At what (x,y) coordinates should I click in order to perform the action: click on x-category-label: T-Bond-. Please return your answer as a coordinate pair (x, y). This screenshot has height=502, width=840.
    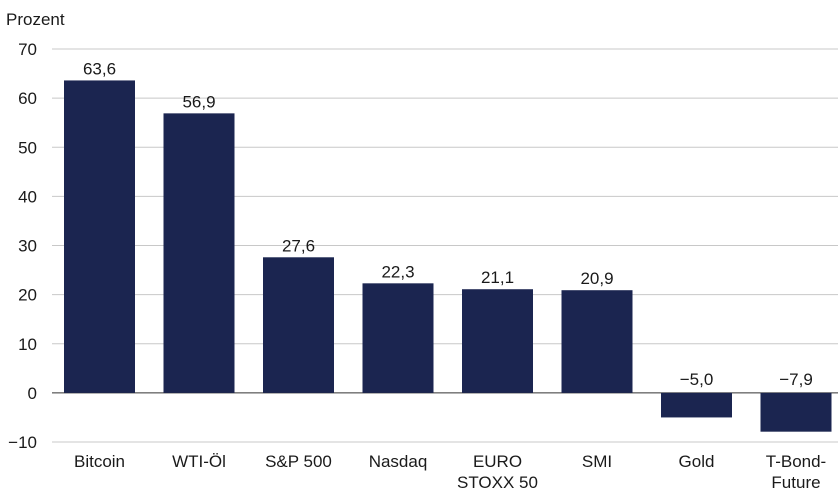
    Looking at the image, I should click on (796, 461).